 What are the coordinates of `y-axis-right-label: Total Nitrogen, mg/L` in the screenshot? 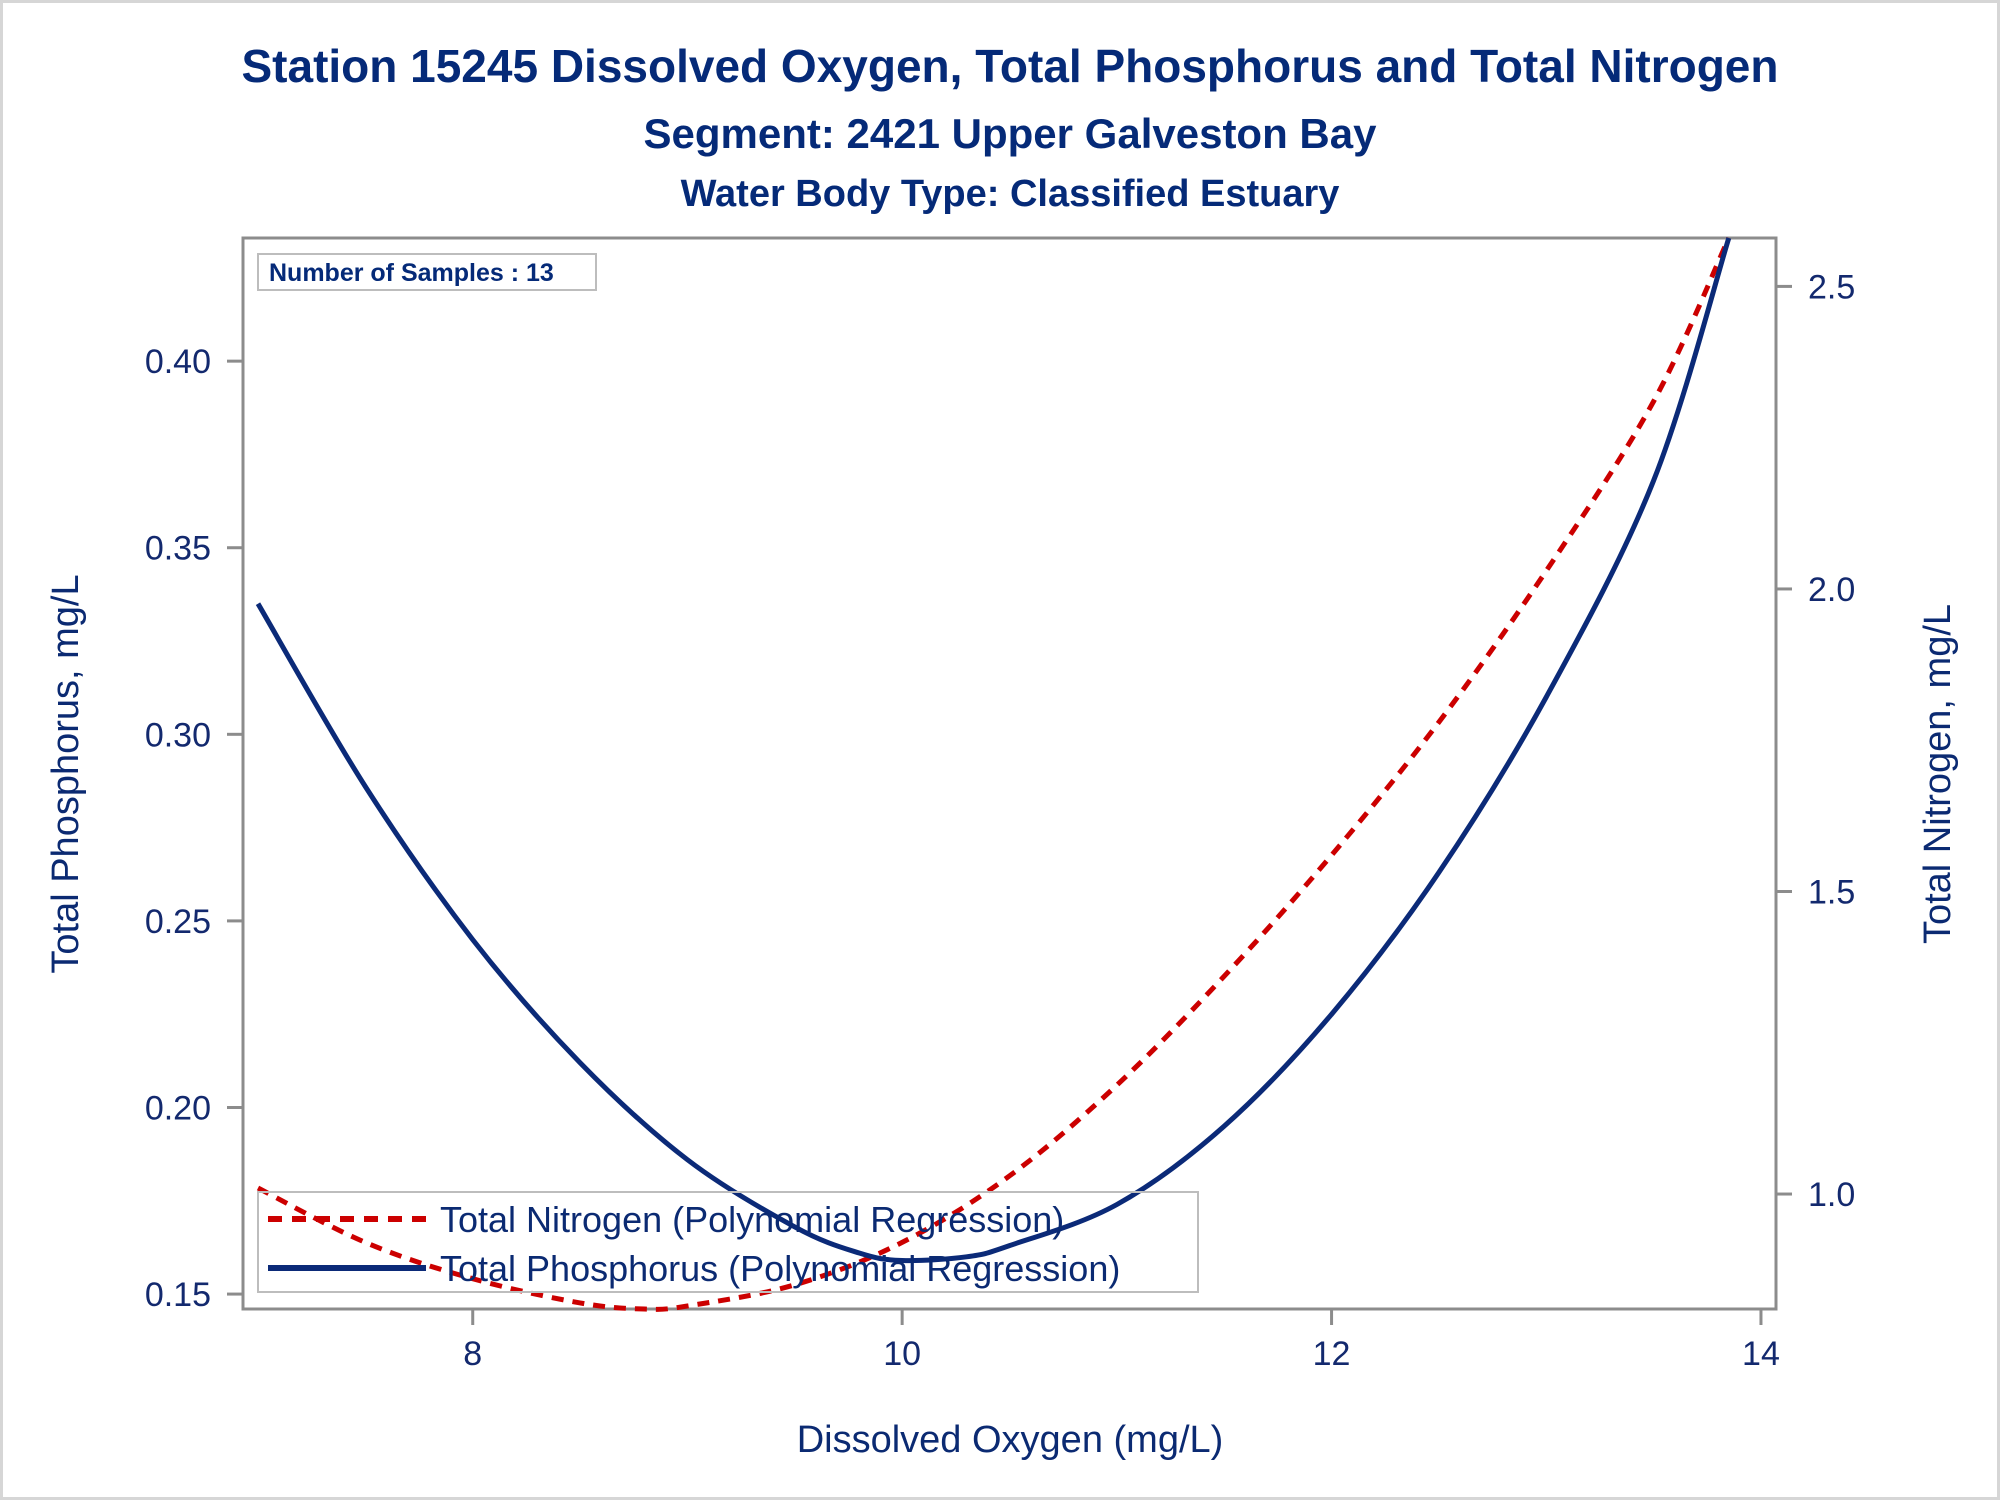 It's located at (1938, 774).